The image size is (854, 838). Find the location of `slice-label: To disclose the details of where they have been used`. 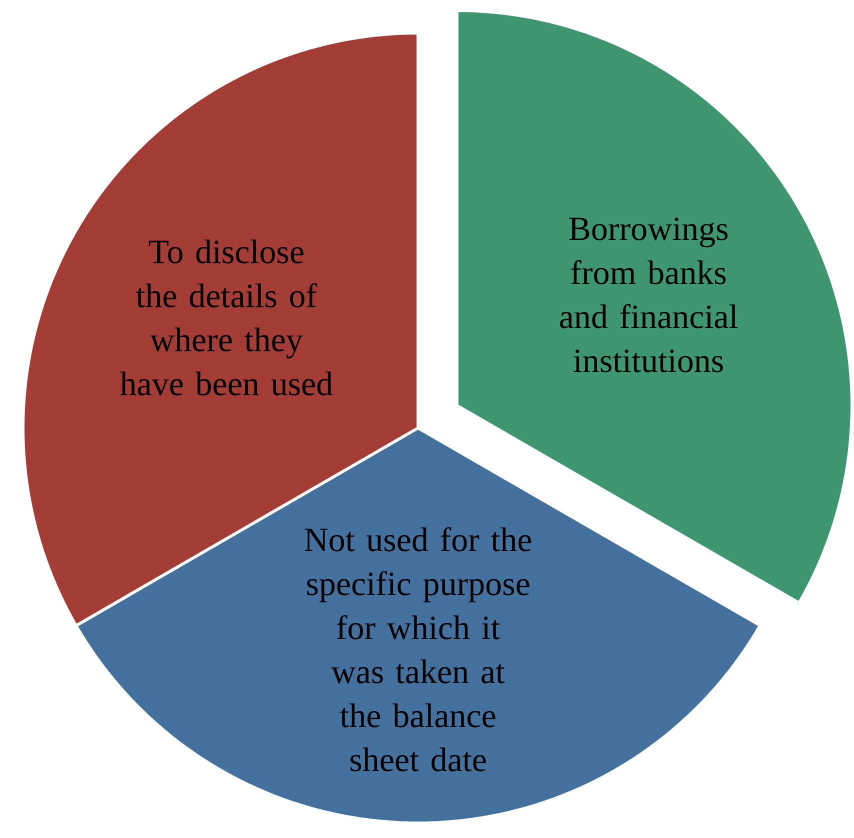

slice-label: To disclose the details of where they have been used is located at coordinates (226, 317).